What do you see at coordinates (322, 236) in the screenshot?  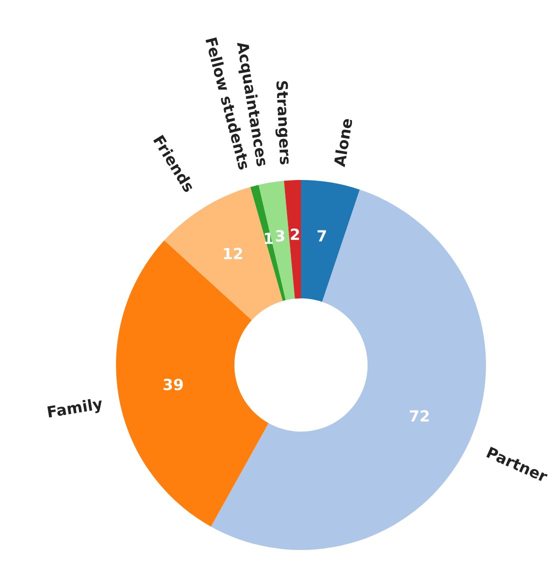 I see `data-label: 7` at bounding box center [322, 236].